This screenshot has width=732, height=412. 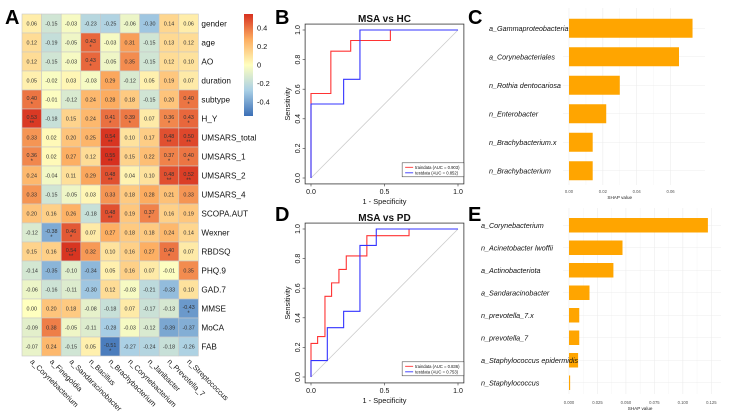 I want to click on heatmap-cell-value: 0.24, so click(x=51, y=348).